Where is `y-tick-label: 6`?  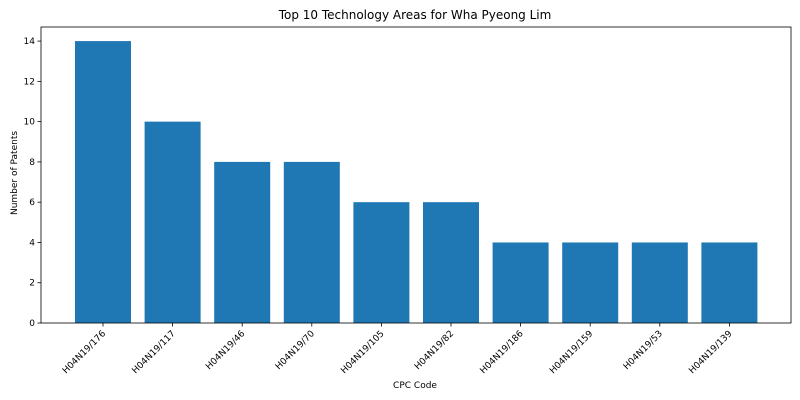 y-tick-label: 6 is located at coordinates (32, 203).